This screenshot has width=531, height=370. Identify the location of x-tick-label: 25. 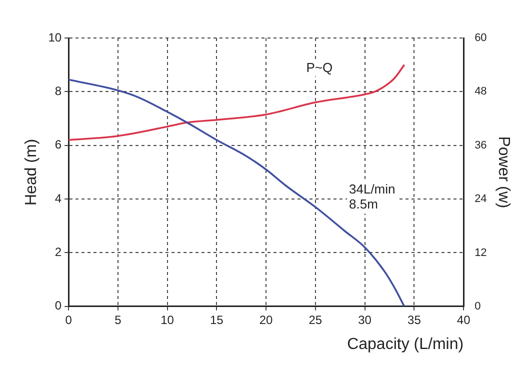
(315, 319).